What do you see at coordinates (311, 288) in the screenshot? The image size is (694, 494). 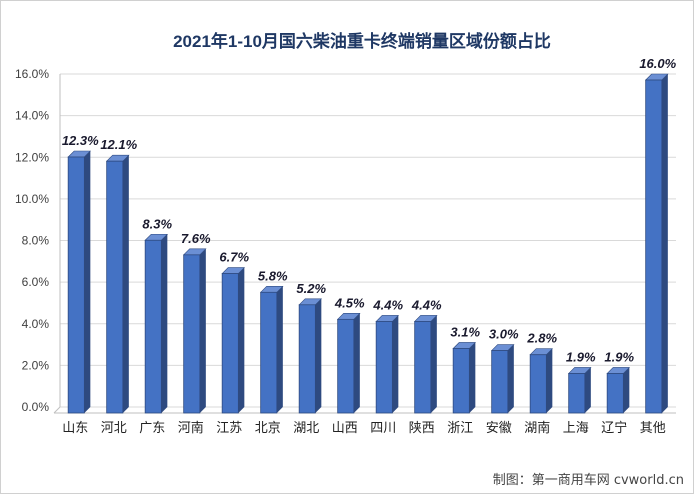 I see `data-label: 5.2%` at bounding box center [311, 288].